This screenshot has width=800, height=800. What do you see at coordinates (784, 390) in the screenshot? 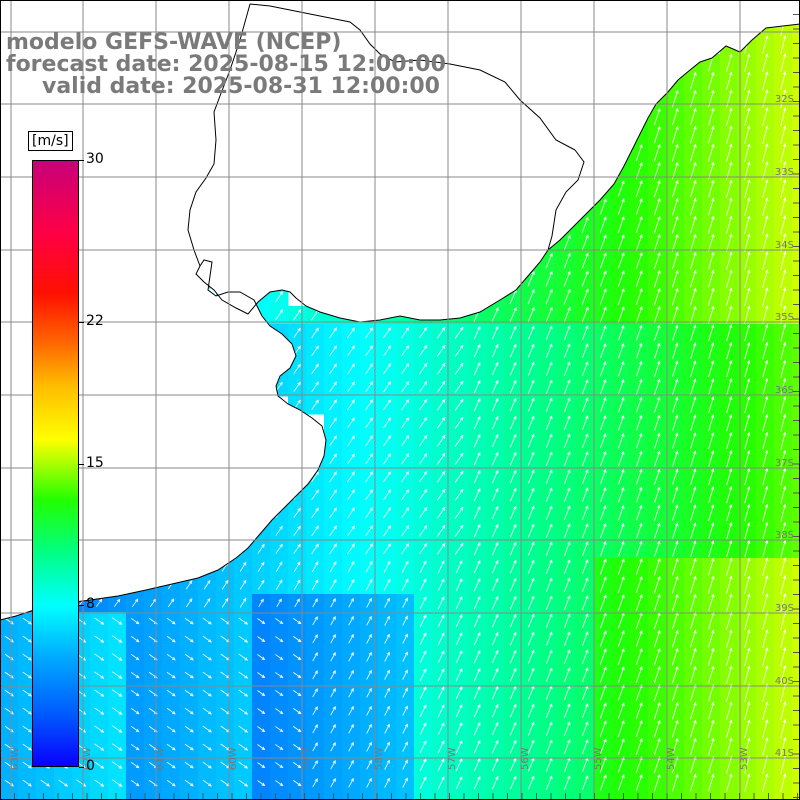
I see `latitude-label: 36S` at bounding box center [784, 390].